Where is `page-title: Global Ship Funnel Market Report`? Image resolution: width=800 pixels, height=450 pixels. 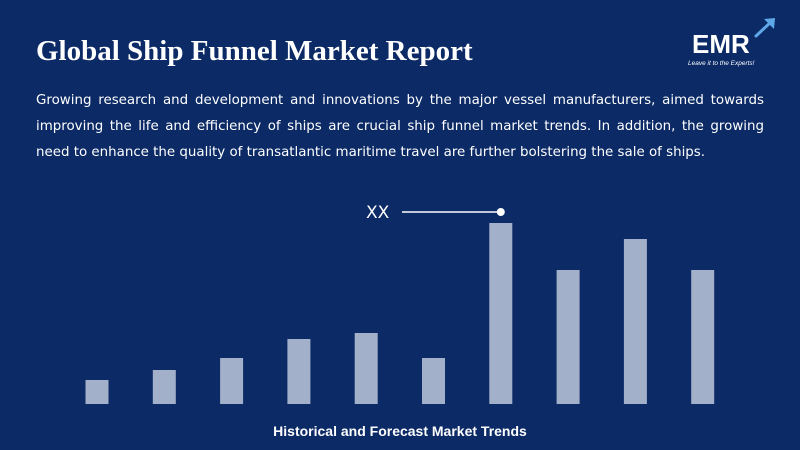 page-title: Global Ship Funnel Market Report is located at coordinates (254, 51).